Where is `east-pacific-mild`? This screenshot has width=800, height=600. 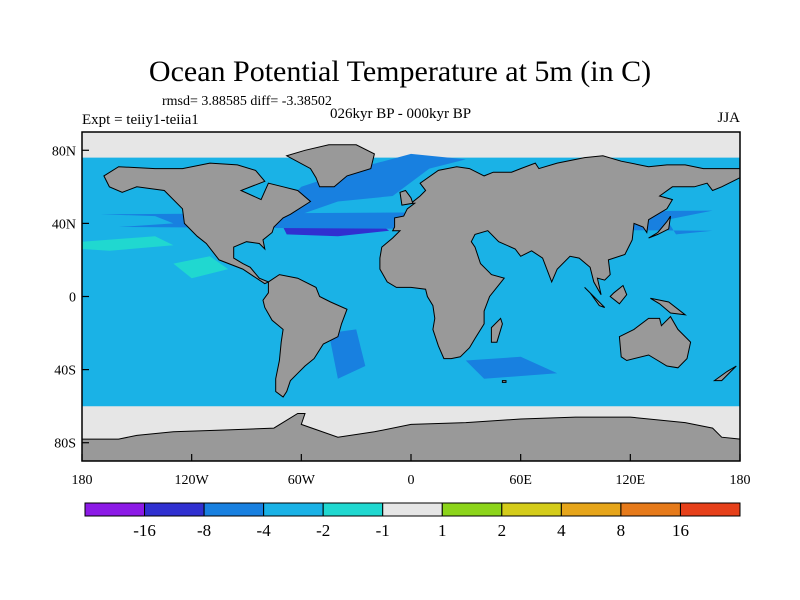 east-pacific-mild is located at coordinates (201, 267).